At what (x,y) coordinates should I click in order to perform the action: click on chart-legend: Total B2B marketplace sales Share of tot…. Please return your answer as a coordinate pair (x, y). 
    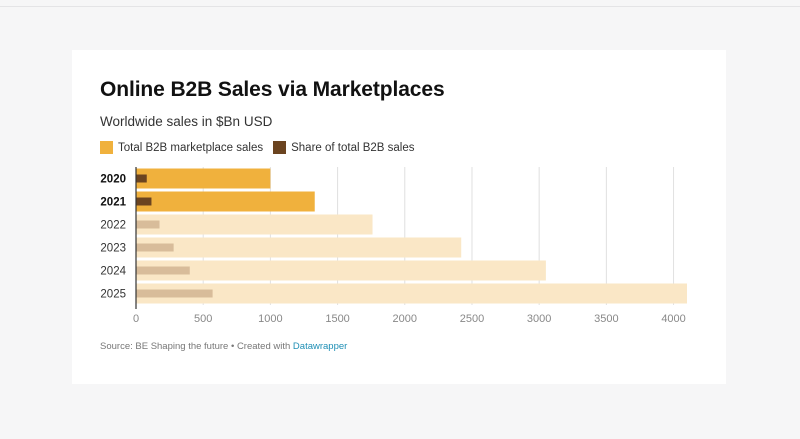
    Looking at the image, I should click on (262, 147).